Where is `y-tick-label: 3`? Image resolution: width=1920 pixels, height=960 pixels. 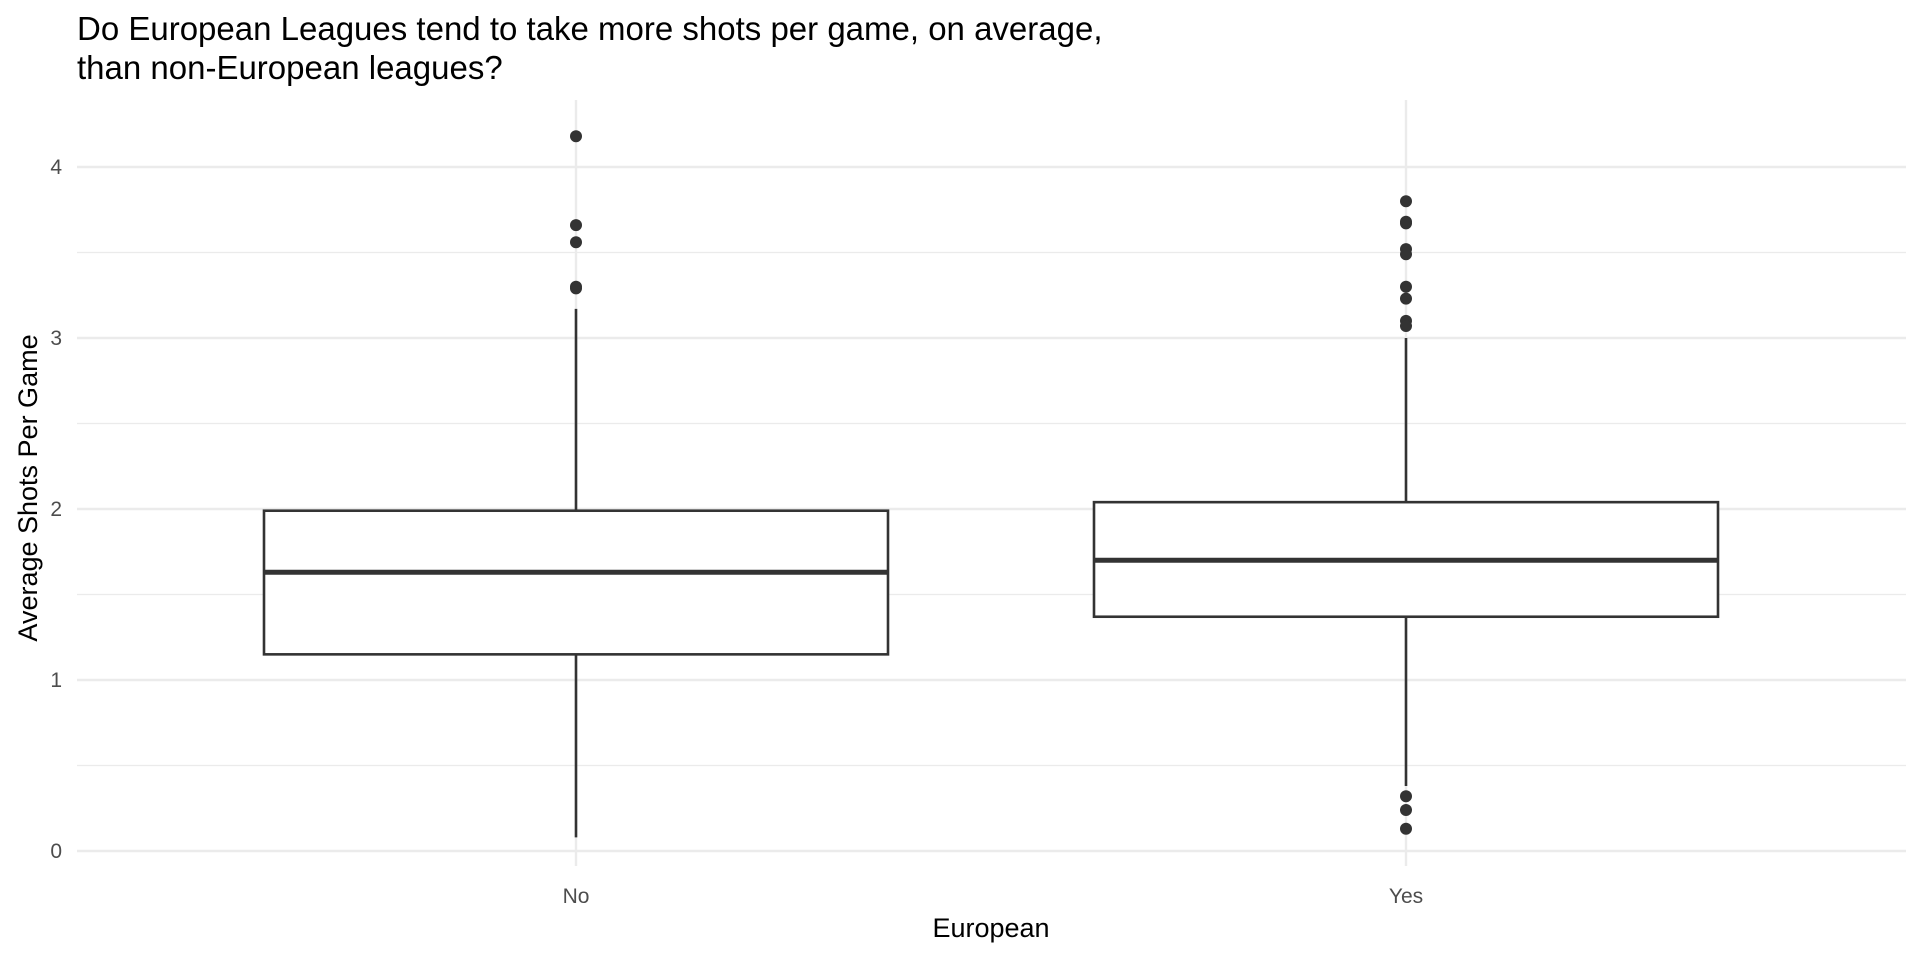
y-tick-label: 3 is located at coordinates (56, 338).